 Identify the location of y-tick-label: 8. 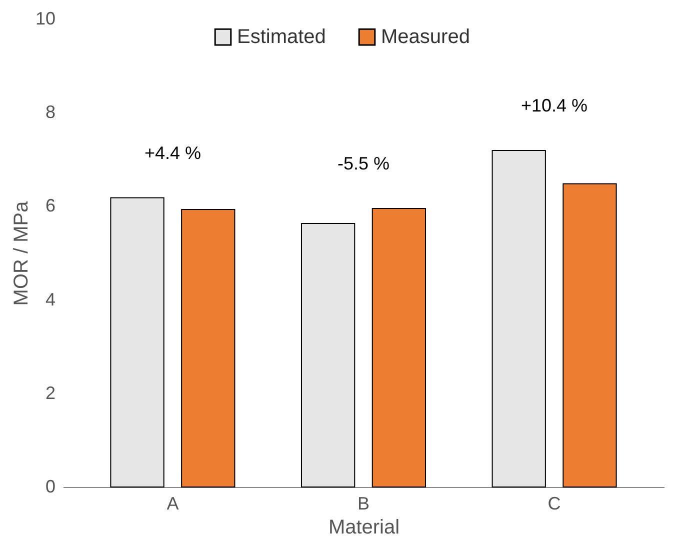
(50, 112).